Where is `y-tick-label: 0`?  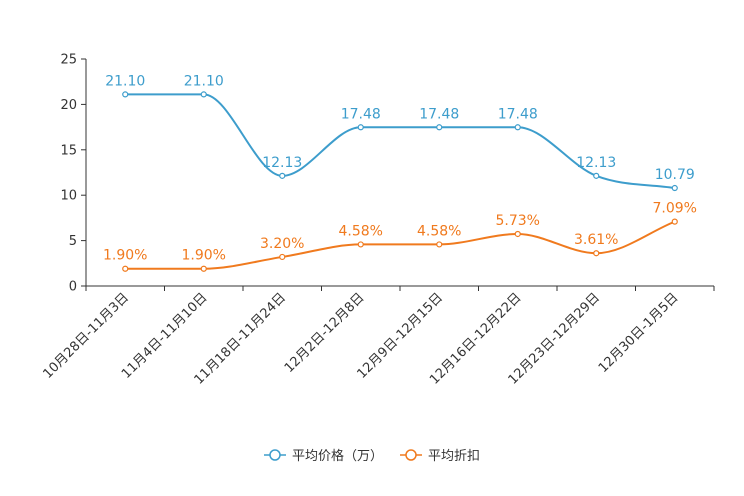
y-tick-label: 0 is located at coordinates (73, 287).